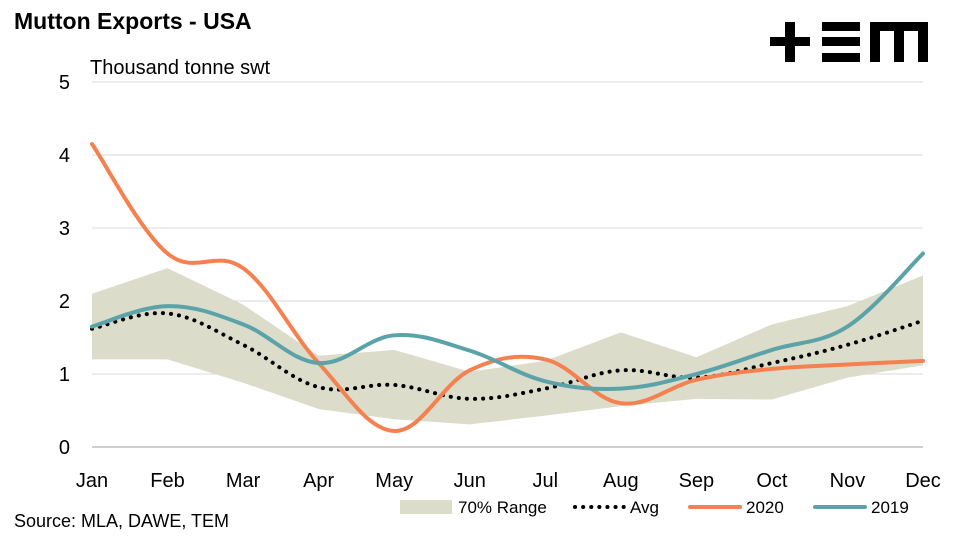 This screenshot has height=541, width=962. What do you see at coordinates (765, 507) in the screenshot?
I see `legend-label-2020: 2020` at bounding box center [765, 507].